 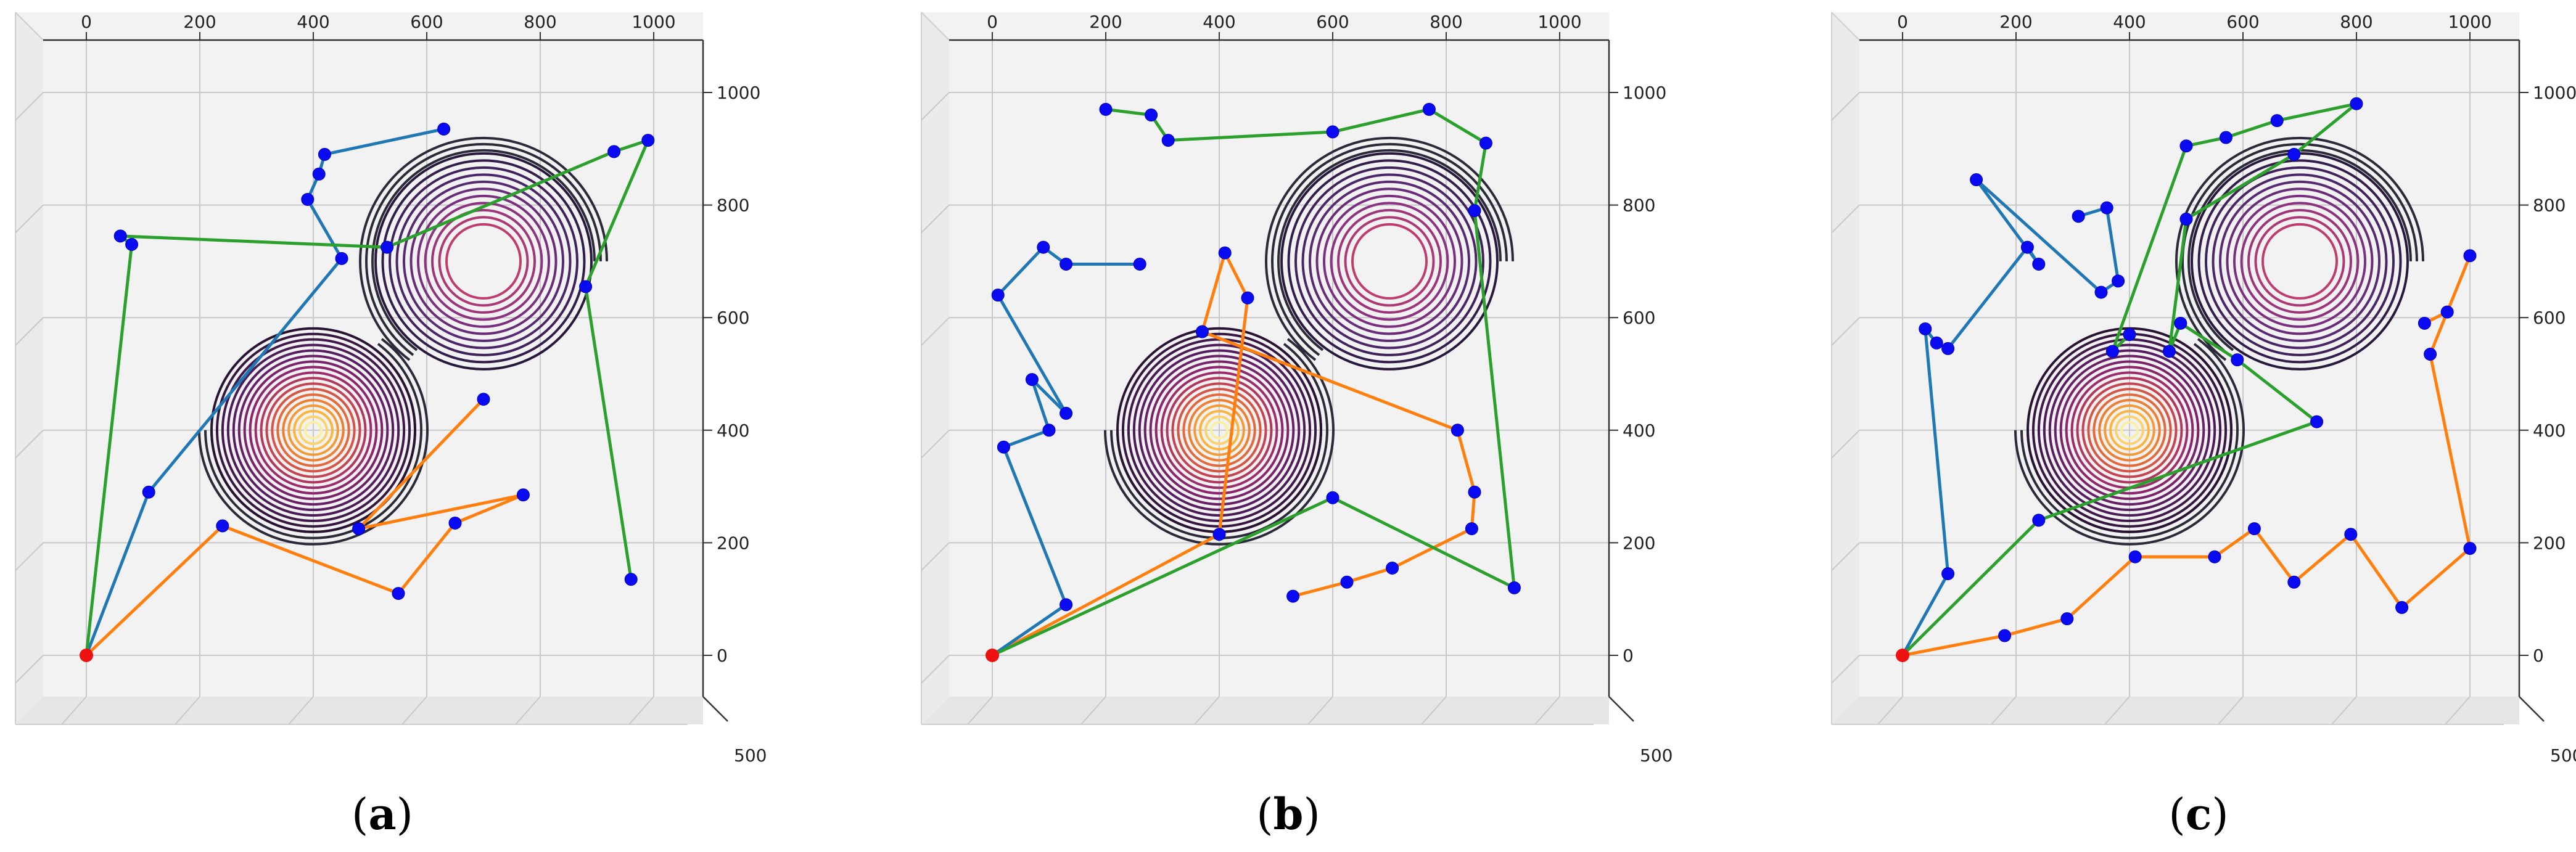 I want to click on y-tick-label: 200, so click(x=2549, y=543).